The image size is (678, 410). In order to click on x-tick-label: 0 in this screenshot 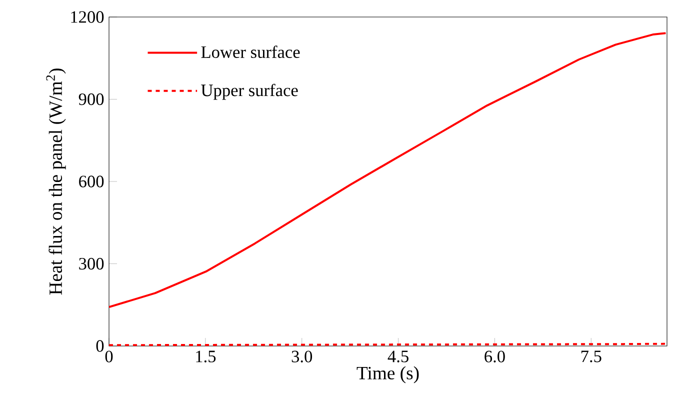, I will do `click(109, 356)`.